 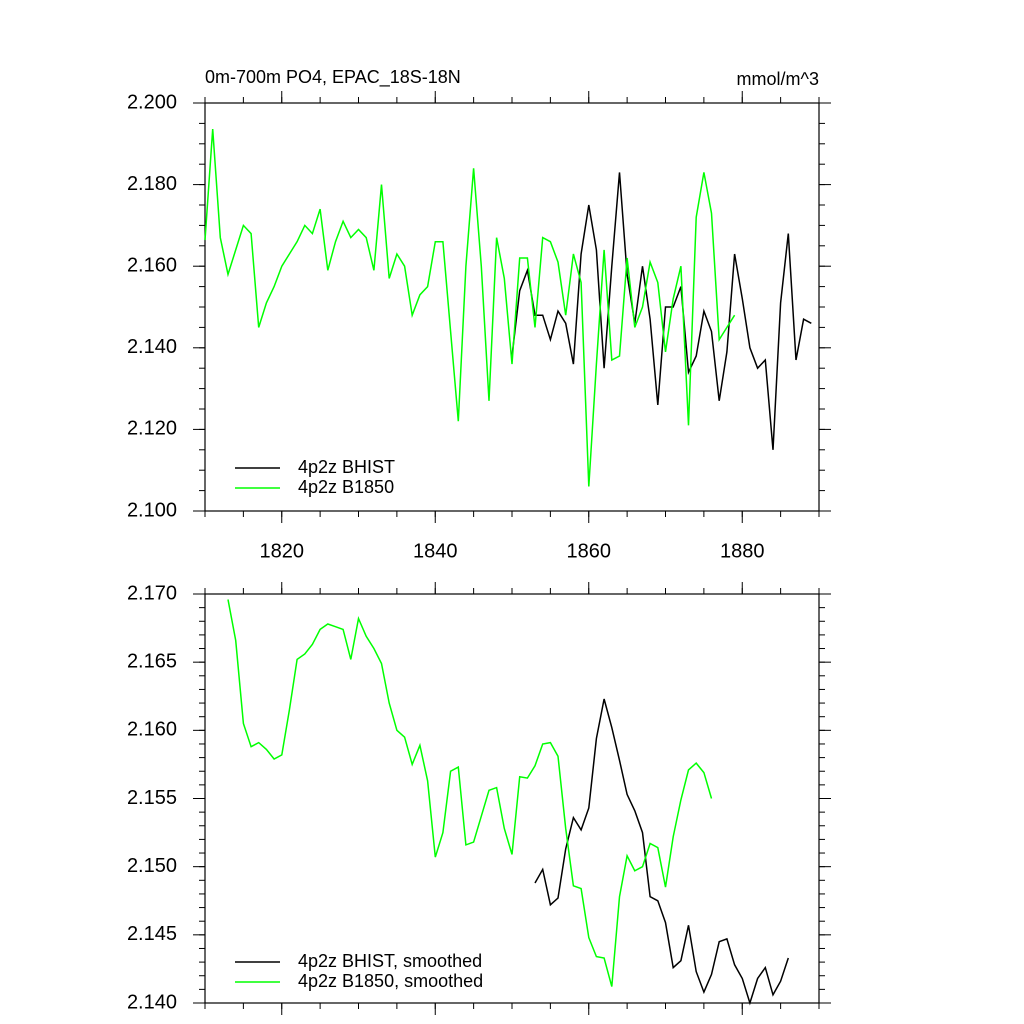 What do you see at coordinates (346, 467) in the screenshot?
I see `legend-label: 4p2z BHIST` at bounding box center [346, 467].